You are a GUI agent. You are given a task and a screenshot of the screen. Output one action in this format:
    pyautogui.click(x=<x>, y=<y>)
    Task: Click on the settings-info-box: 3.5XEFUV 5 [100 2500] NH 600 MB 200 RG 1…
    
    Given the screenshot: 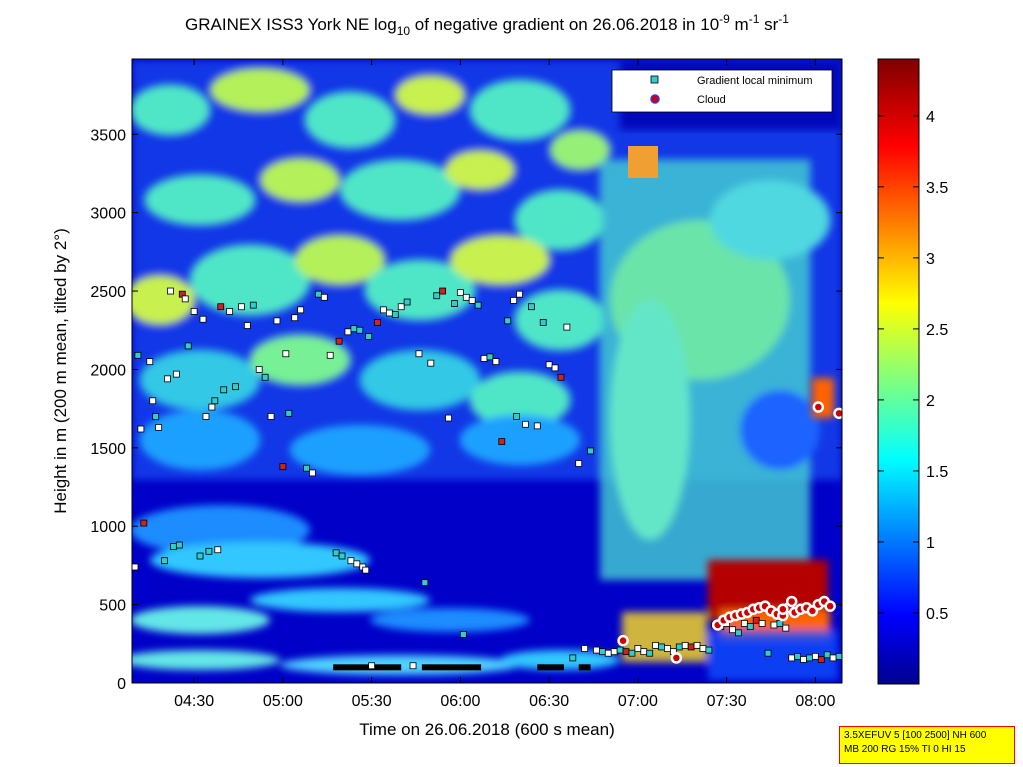 What is the action you would take?
    pyautogui.click(x=927, y=745)
    